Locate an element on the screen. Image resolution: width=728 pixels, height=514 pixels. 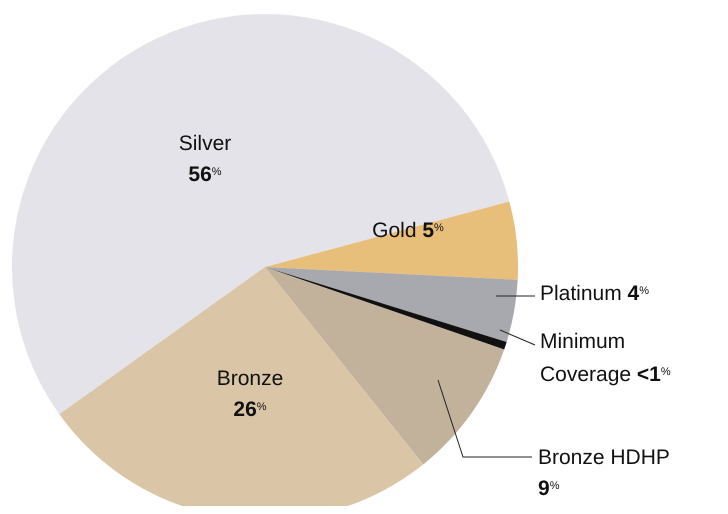
slice-label: Silver is located at coordinates (205, 143).